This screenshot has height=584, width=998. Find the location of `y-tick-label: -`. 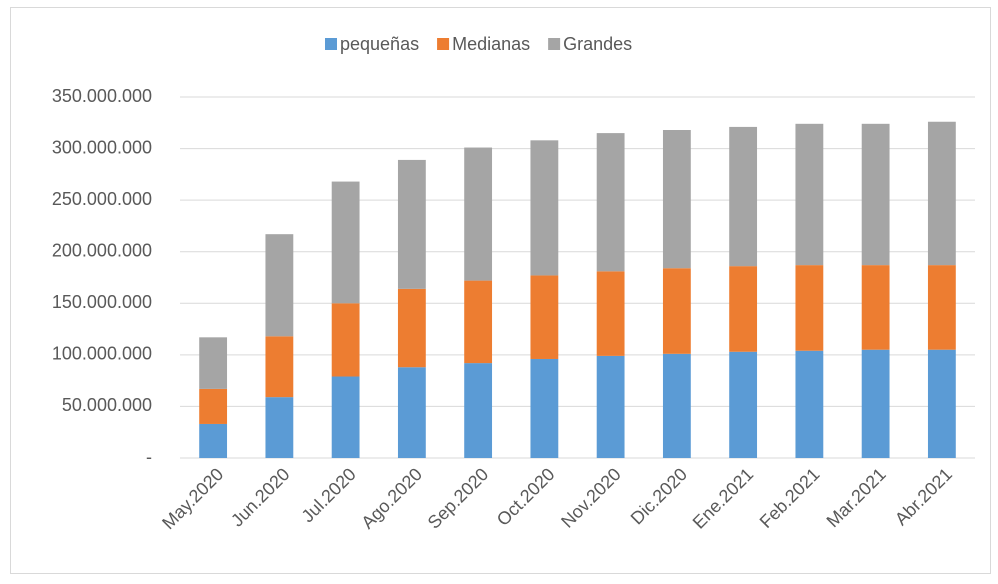

y-tick-label: - is located at coordinates (149, 457).